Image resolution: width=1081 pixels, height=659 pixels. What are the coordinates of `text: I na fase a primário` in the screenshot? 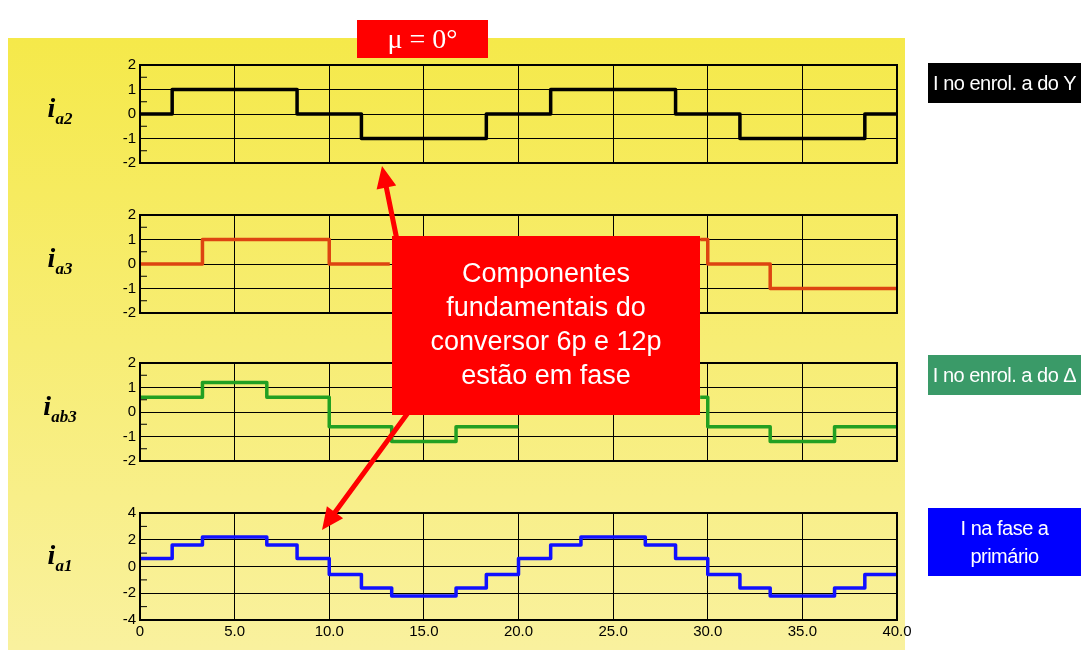 It's located at (1004, 542).